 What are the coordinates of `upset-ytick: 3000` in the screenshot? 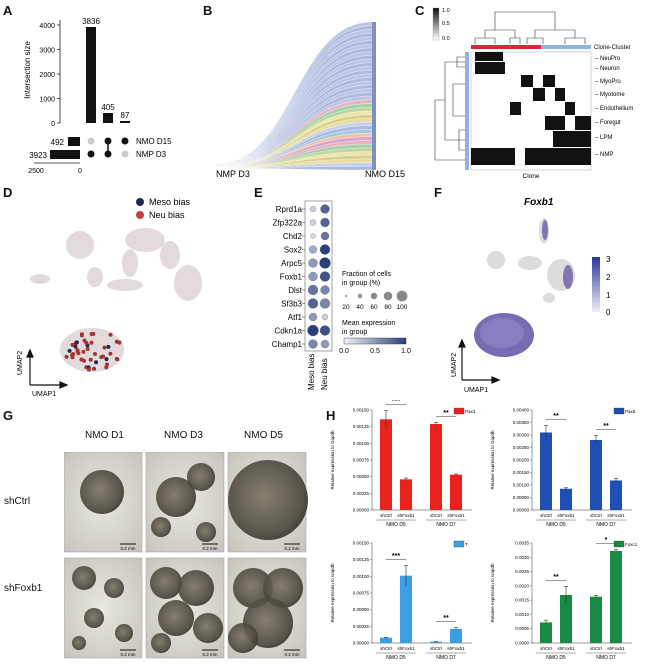 It's located at (47, 51).